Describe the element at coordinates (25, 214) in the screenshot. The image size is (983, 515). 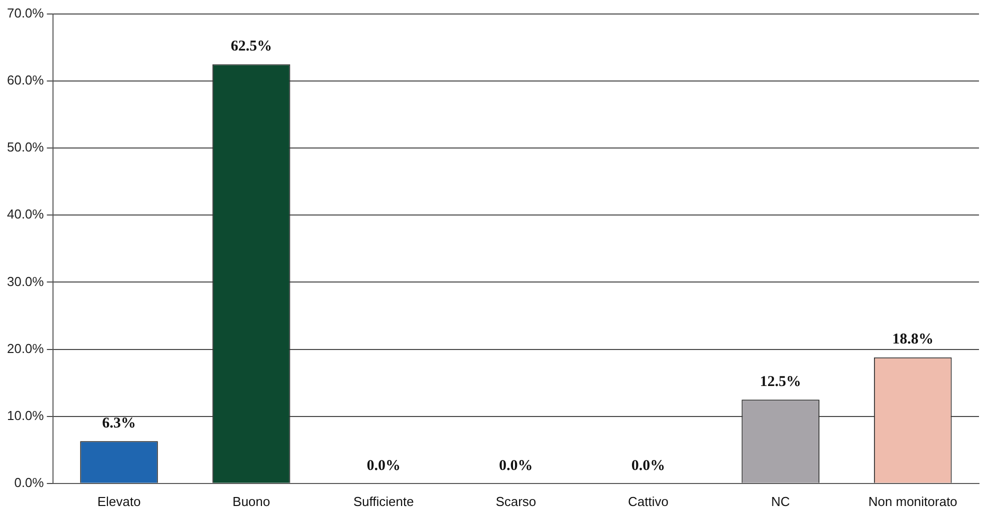
I see `y-tick-label: 40.0%` at that location.